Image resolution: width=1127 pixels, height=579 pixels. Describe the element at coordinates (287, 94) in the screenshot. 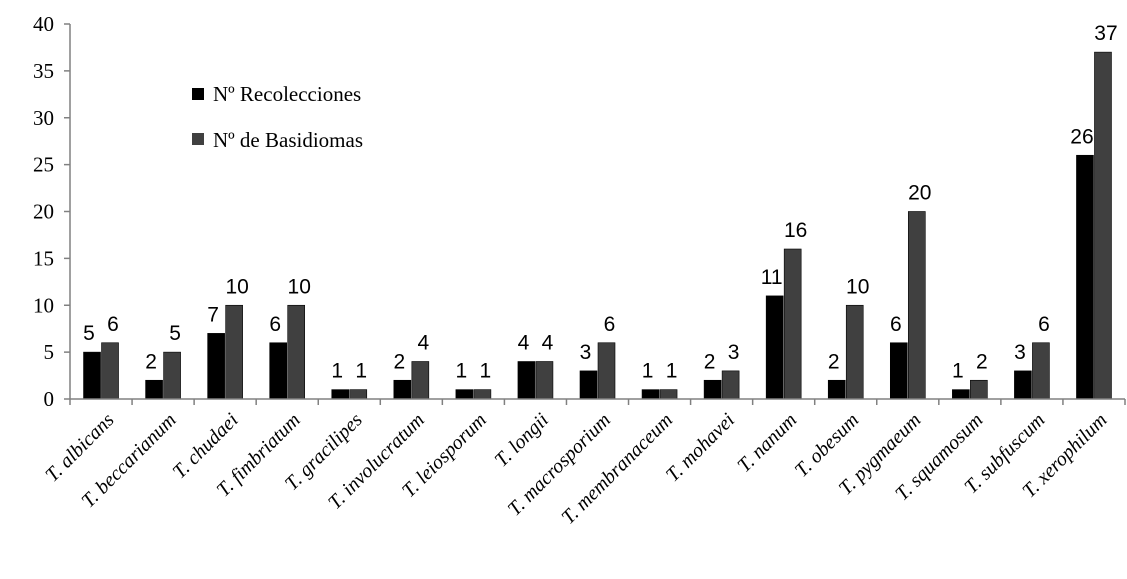

I see `legend-label-recolecciones: Nº Recolecciones` at that location.